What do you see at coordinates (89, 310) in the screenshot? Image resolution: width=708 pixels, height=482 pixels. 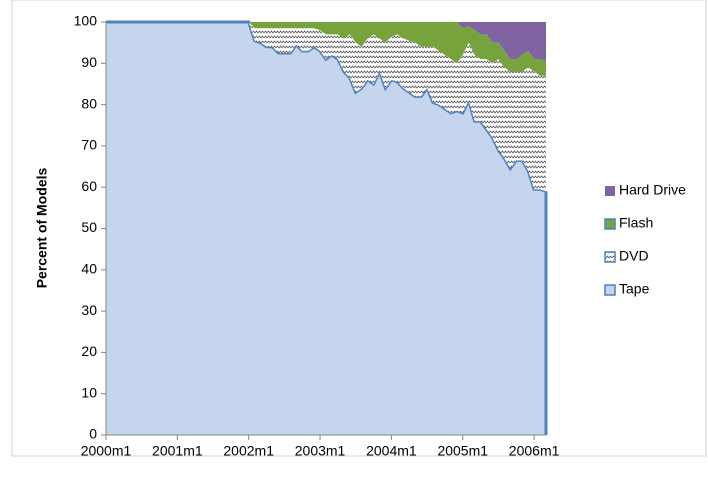 I see `y-tick-label: 30` at bounding box center [89, 310].